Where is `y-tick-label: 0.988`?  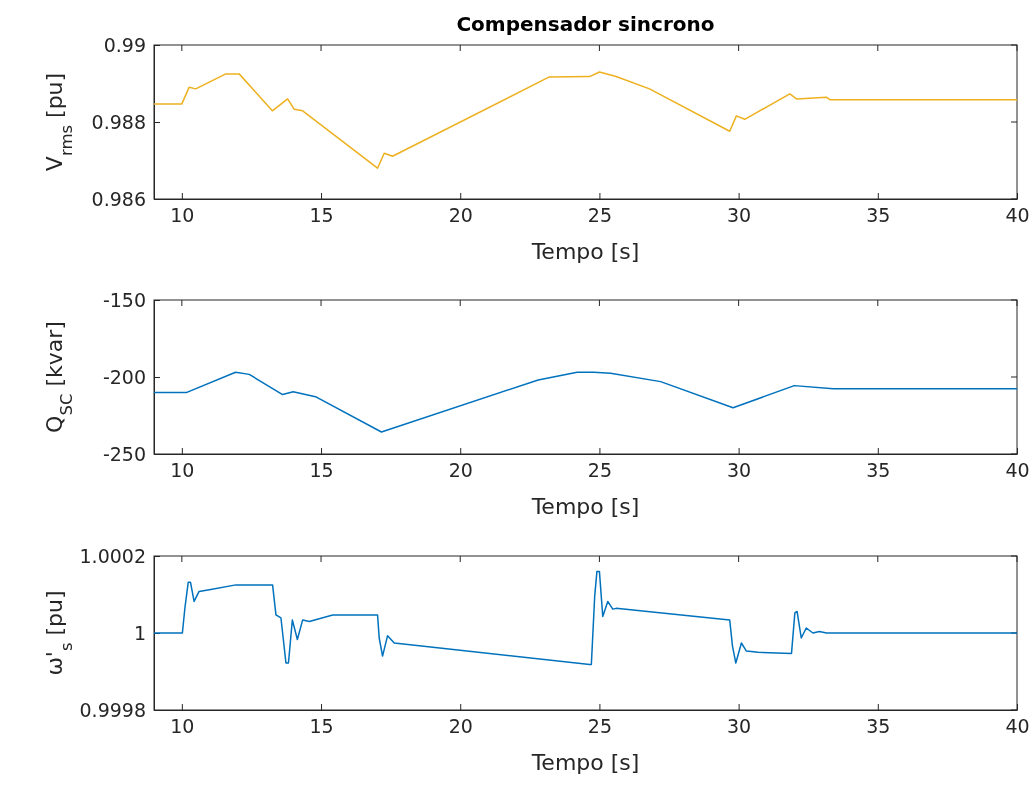 y-tick-label: 0.988 is located at coordinates (118, 121).